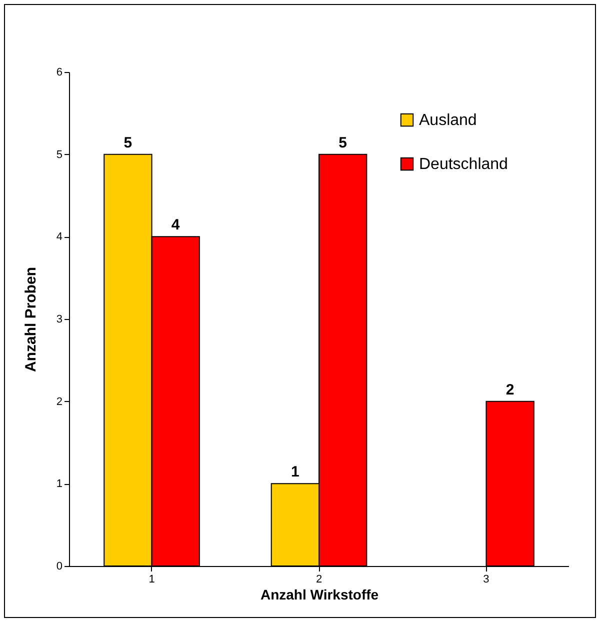 The width and height of the screenshot is (603, 624). I want to click on data-label: 2, so click(510, 389).